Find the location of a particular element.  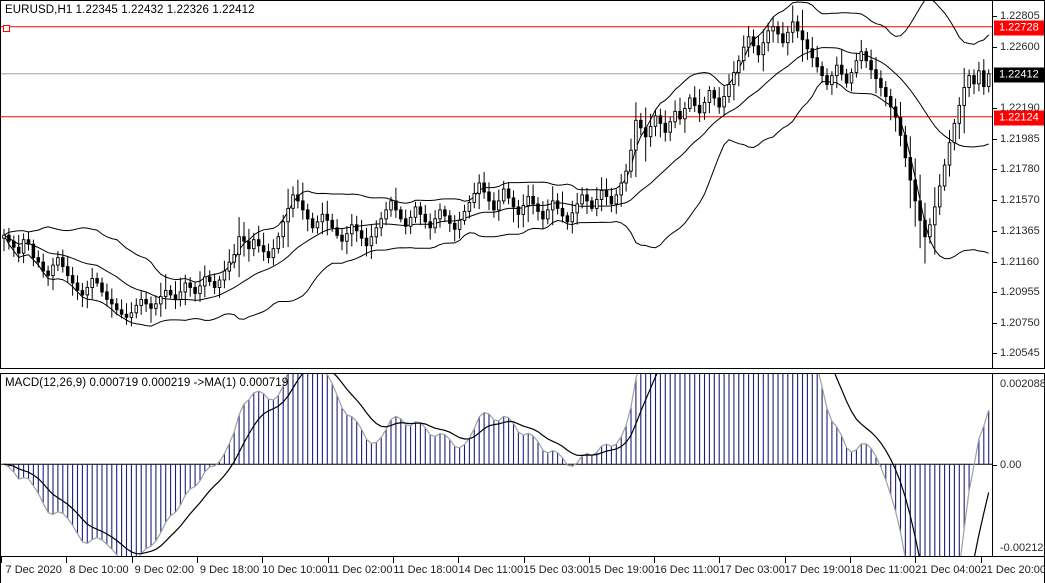

time-axis-label: 10 Dec 10:00 is located at coordinates (295, 570).